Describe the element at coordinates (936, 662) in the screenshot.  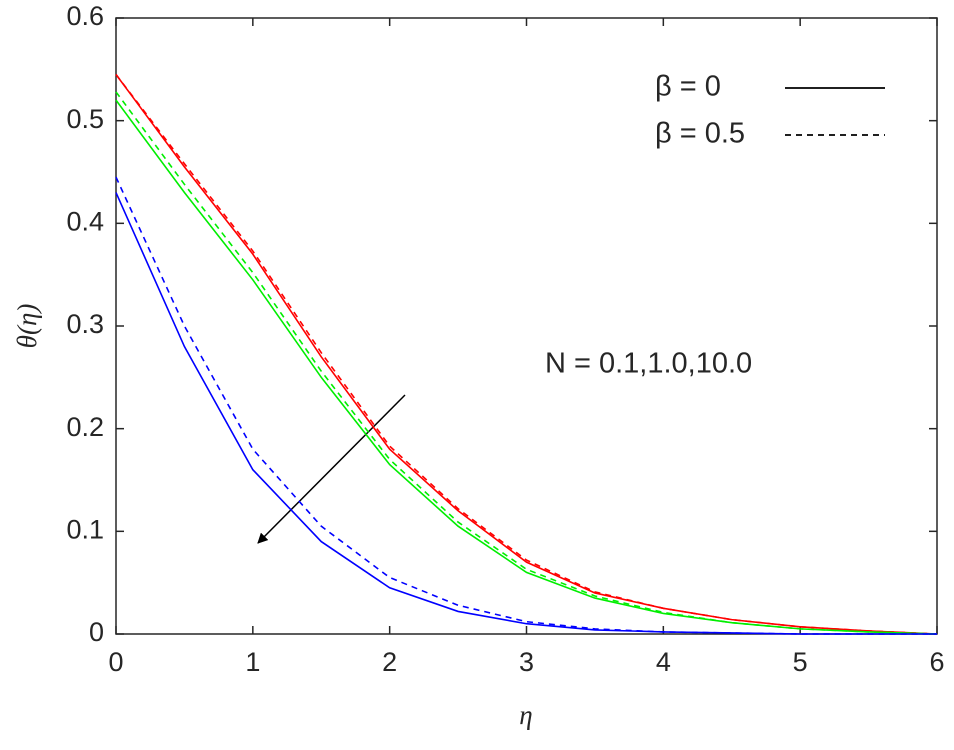
I see `x-tick-label: 6` at that location.